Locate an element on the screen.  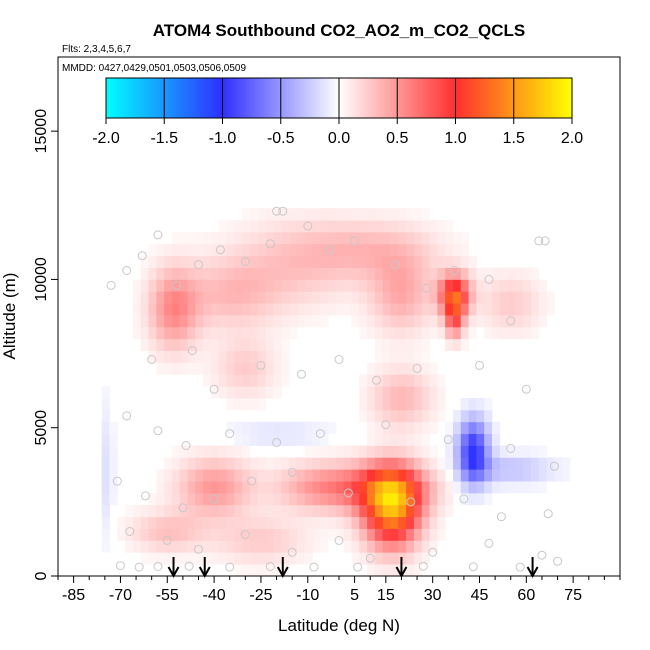
x-tick-label: -40 is located at coordinates (214, 595).